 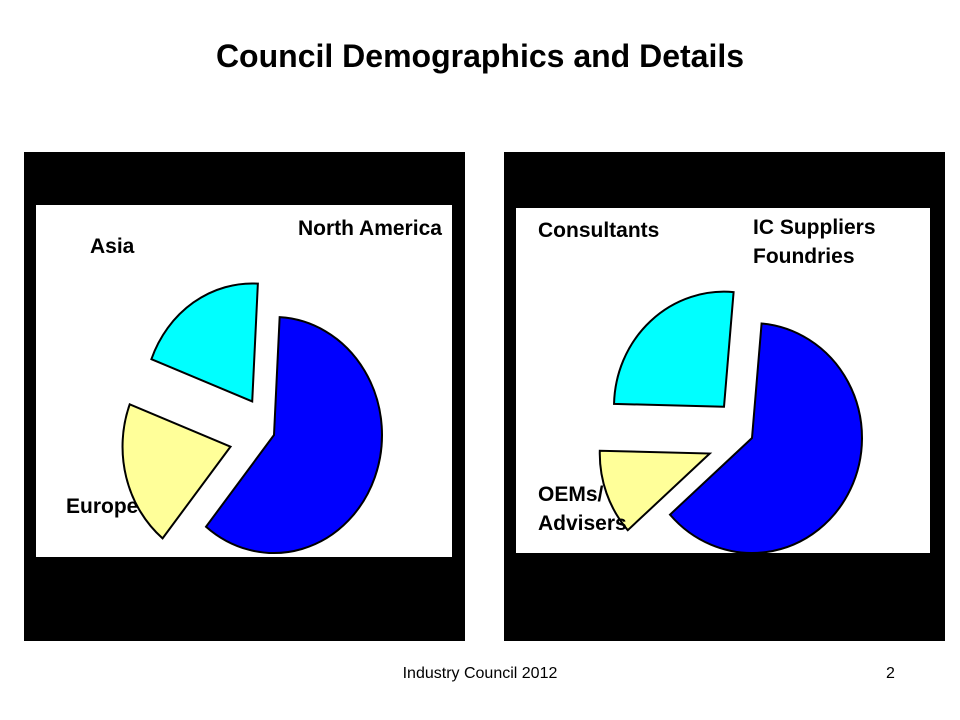 What do you see at coordinates (582, 509) in the screenshot?
I see `slice-label-oems: OEMs/ Advisers` at bounding box center [582, 509].